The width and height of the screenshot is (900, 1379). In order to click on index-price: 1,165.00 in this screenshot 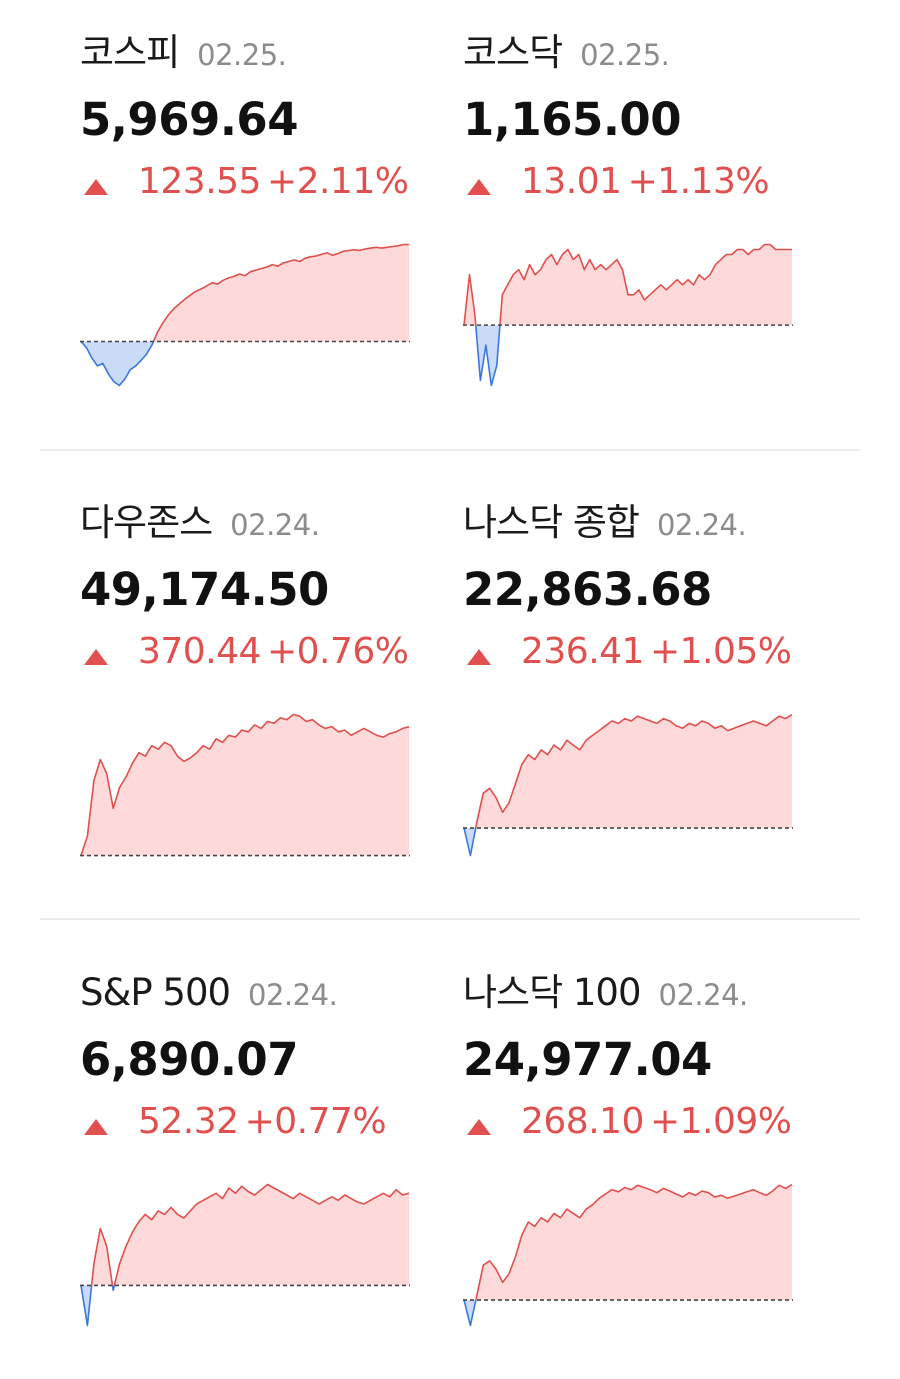, I will do `click(572, 119)`.